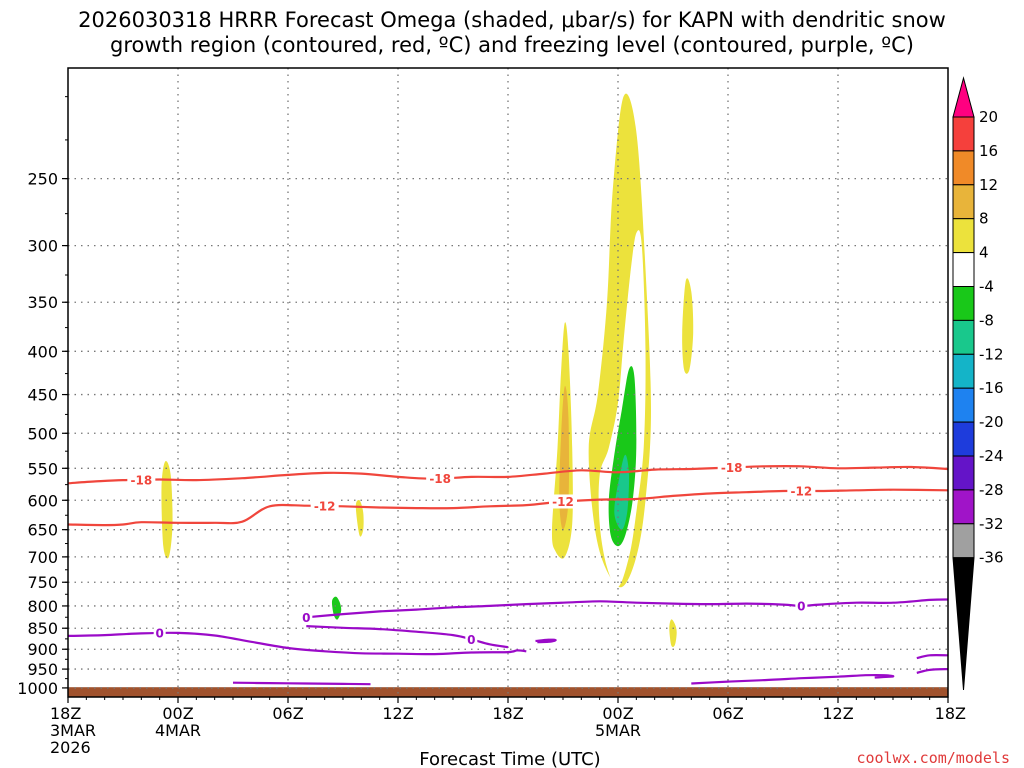 The height and width of the screenshot is (768, 1024). Describe the element at coordinates (617, 713) in the screenshot. I see `x-tick-label-5-0: 00Z` at that location.